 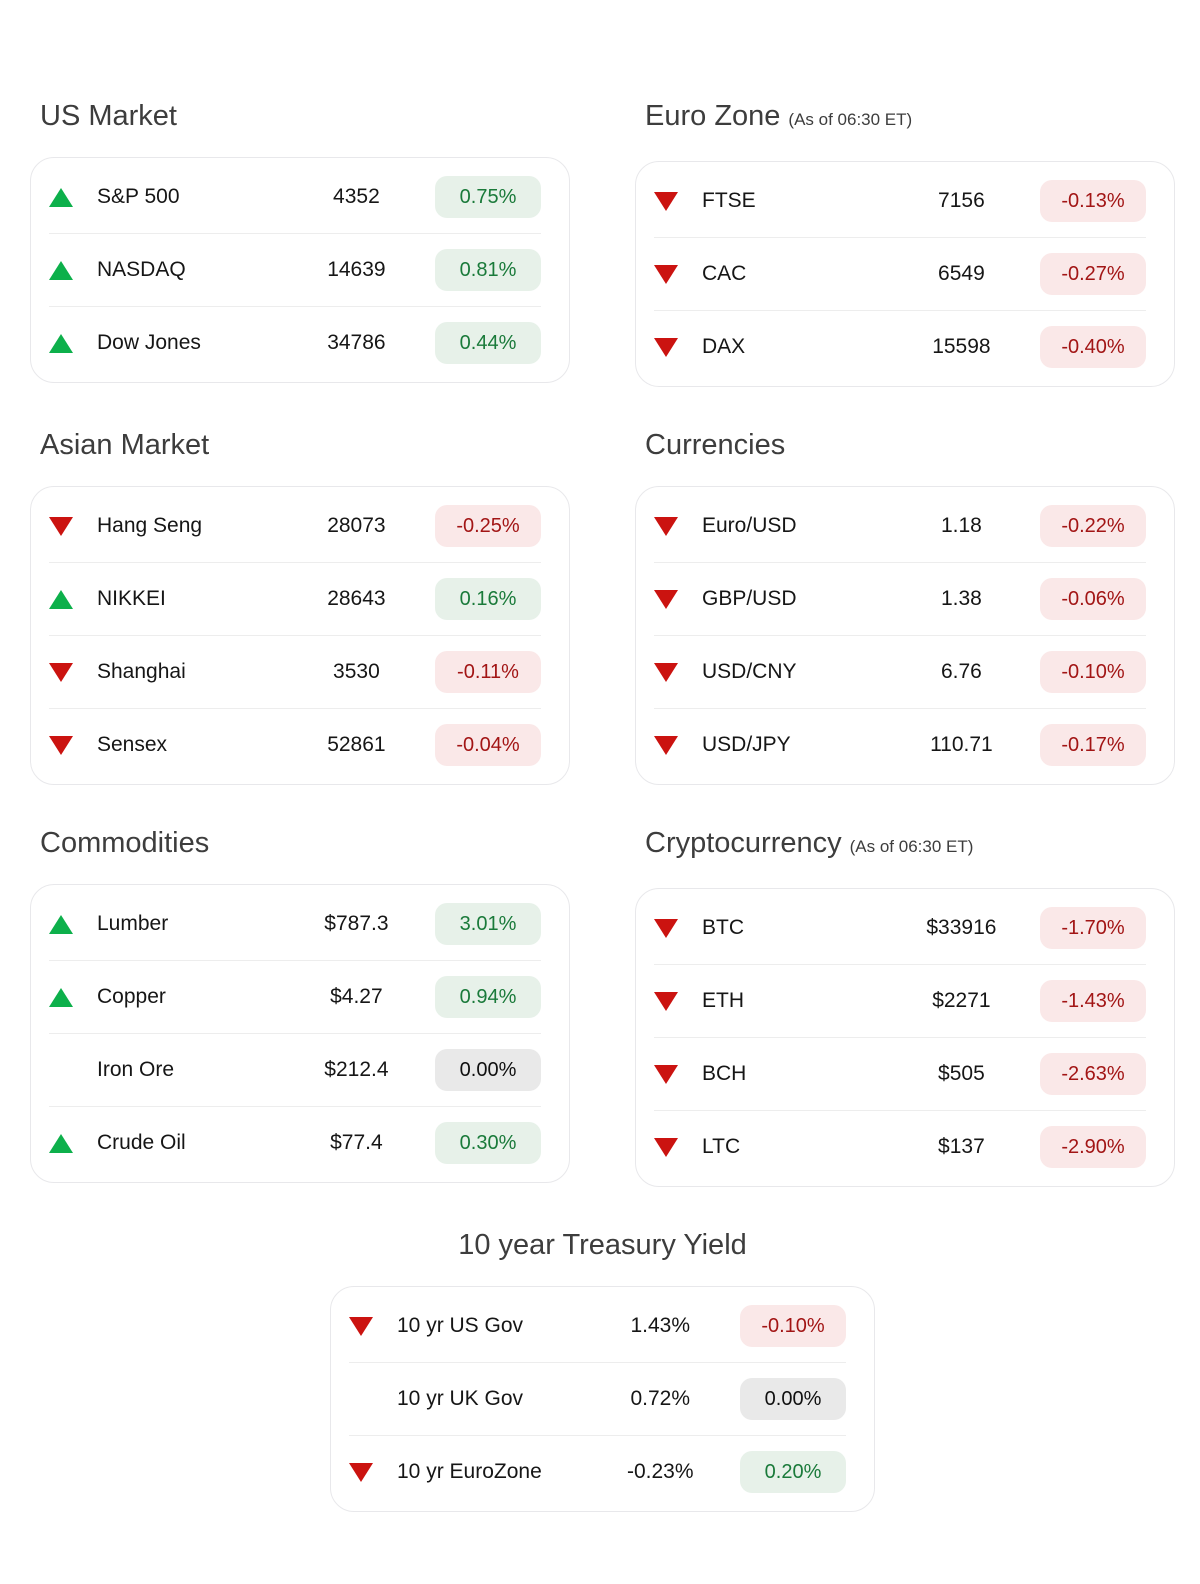 What do you see at coordinates (150, 525) in the screenshot?
I see `instrument-label: Hang Seng` at bounding box center [150, 525].